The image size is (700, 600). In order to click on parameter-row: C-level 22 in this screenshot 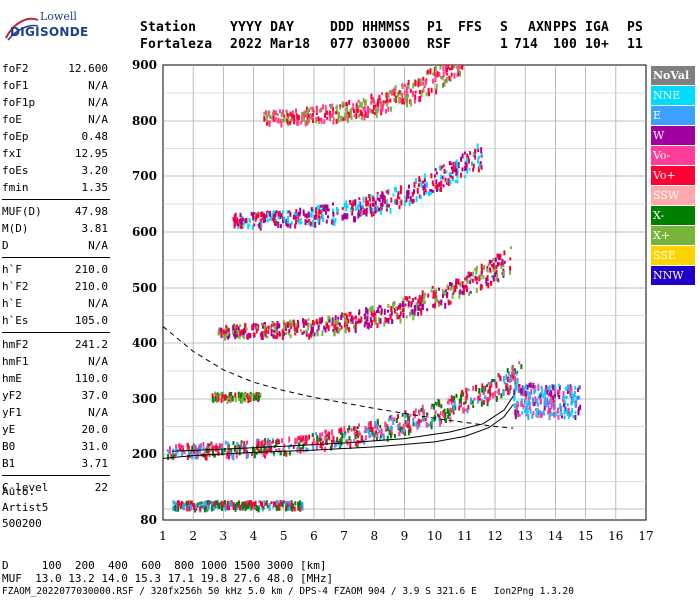, I will do `click(55, 487)`.